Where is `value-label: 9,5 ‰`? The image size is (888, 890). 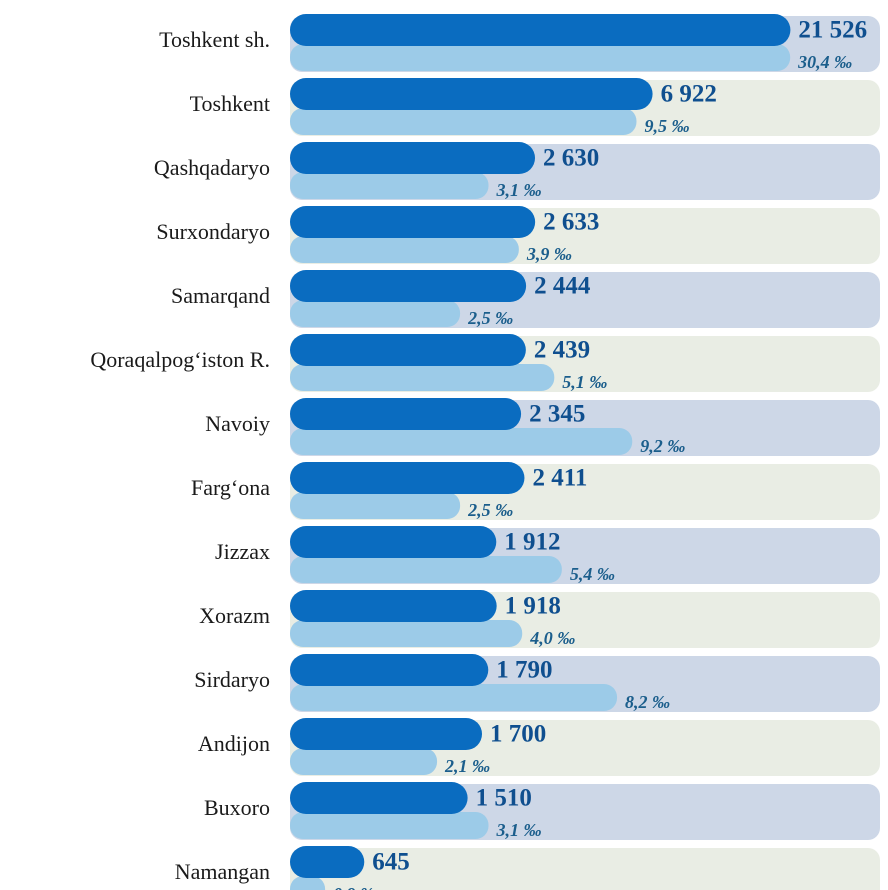
value-label: 9,5 ‰ is located at coordinates (666, 126).